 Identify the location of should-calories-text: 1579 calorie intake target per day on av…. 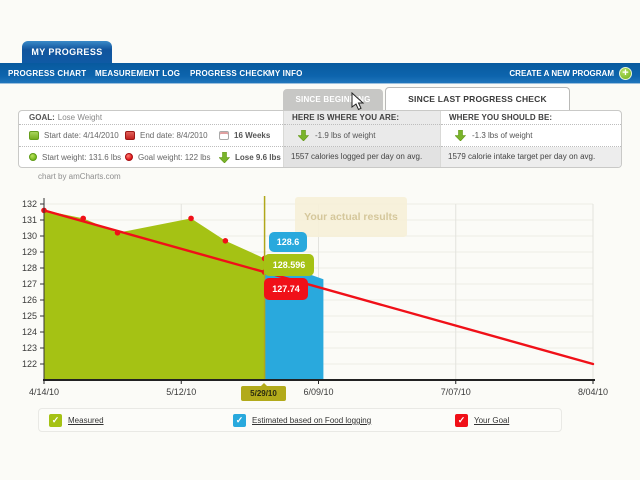
(531, 157).